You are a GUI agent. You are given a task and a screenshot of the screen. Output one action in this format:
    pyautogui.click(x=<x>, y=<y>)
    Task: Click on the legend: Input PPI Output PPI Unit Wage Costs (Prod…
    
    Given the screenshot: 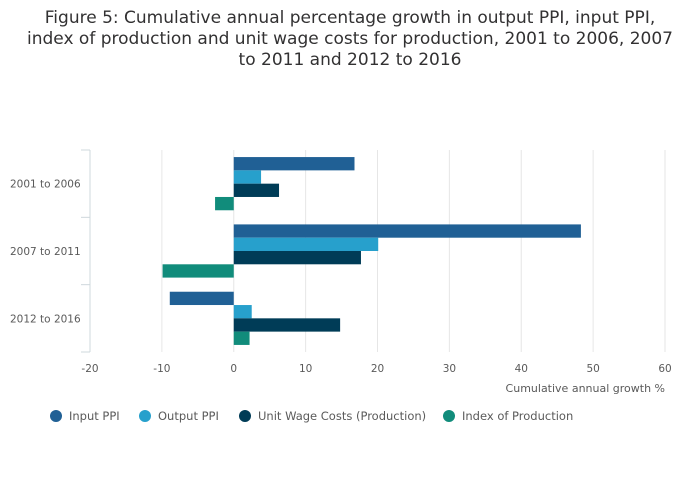 What is the action you would take?
    pyautogui.click(x=311, y=416)
    